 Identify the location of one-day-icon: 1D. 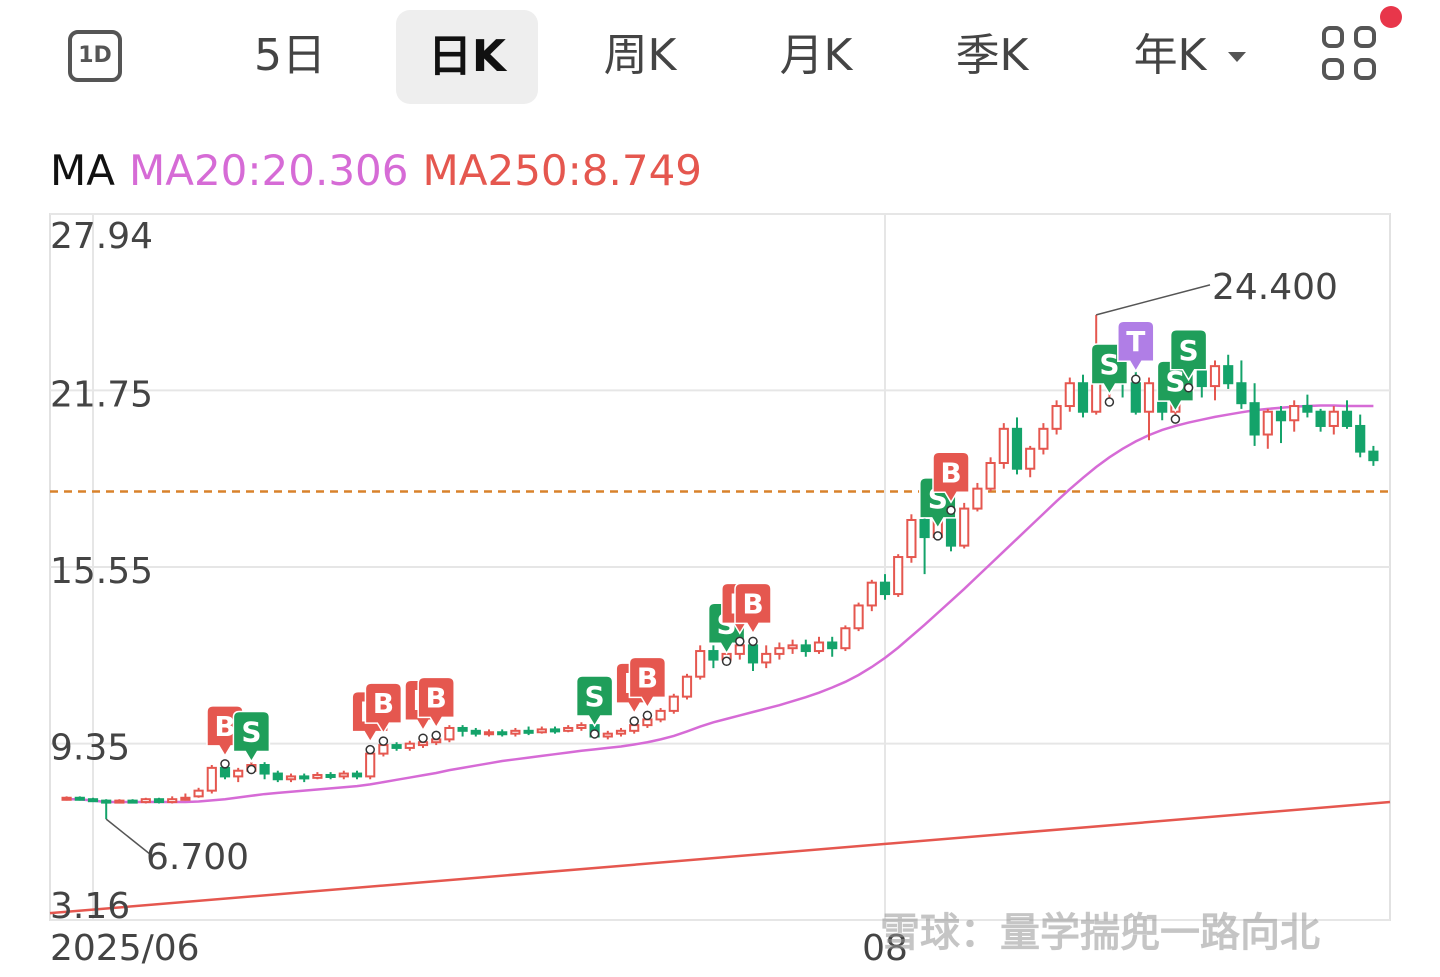
(95, 56).